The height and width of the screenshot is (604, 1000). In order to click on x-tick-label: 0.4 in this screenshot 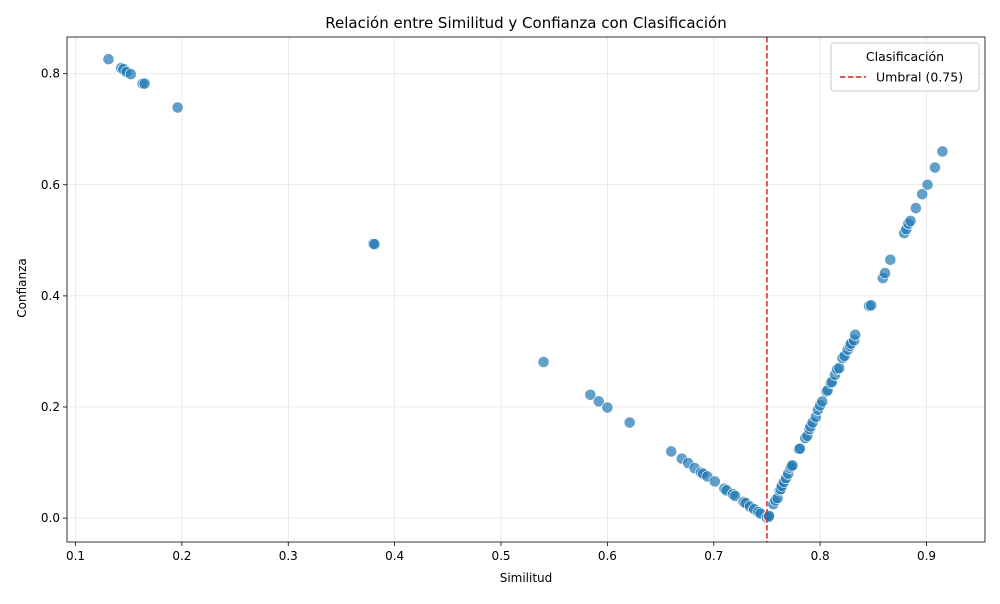, I will do `click(394, 556)`.